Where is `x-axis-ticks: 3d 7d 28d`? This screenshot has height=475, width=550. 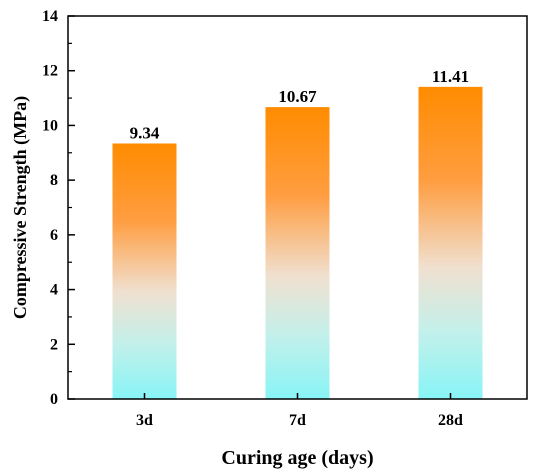 x-axis-ticks: 3d 7d 28d is located at coordinates (299, 411).